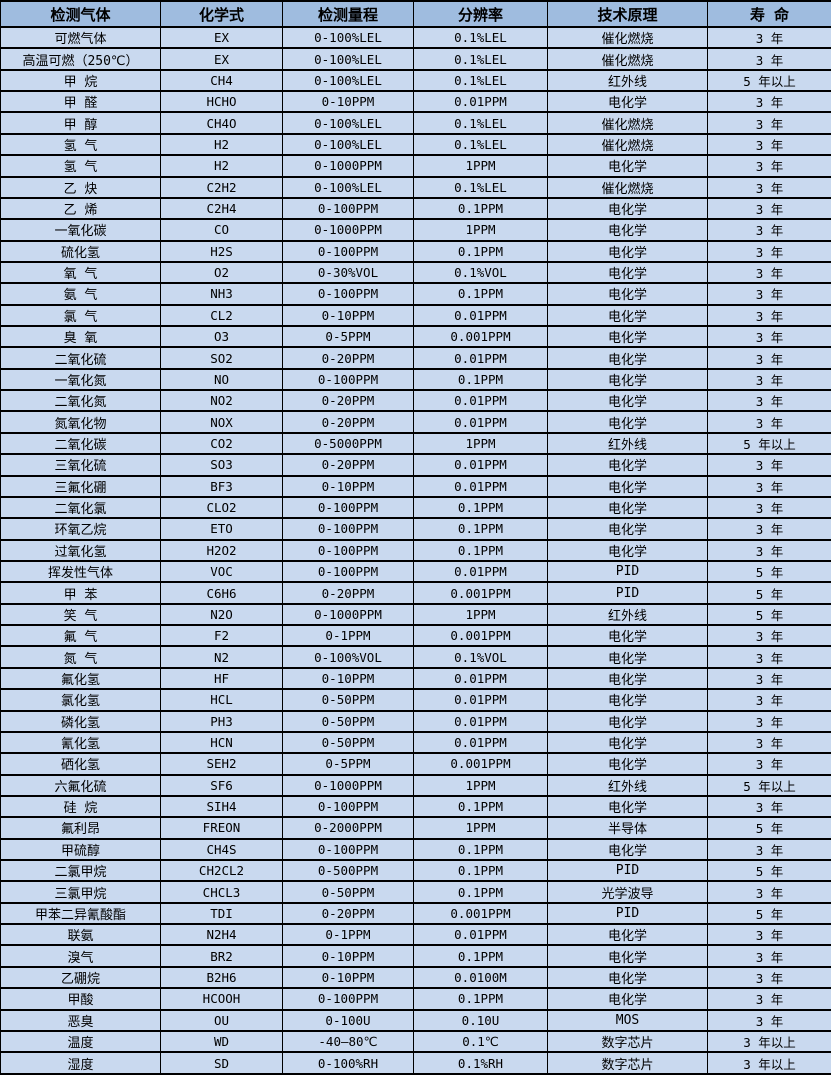 The image size is (831, 1075). I want to click on table-cell-formula: H2S, so click(221, 251).